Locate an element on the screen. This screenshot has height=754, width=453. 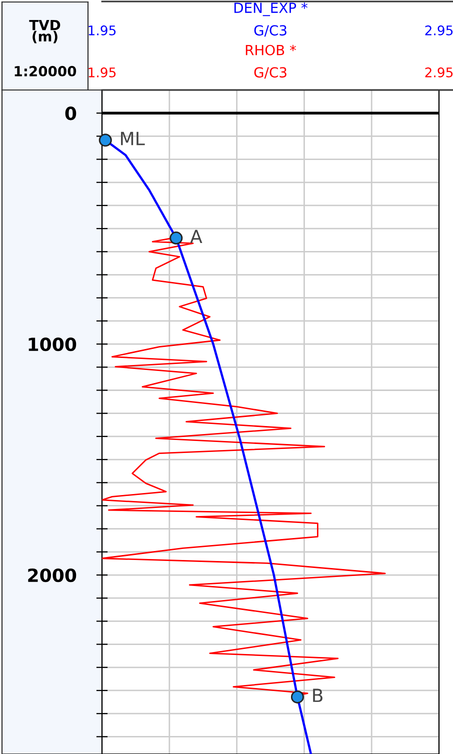
text: 1:20000 is located at coordinates (45, 71).